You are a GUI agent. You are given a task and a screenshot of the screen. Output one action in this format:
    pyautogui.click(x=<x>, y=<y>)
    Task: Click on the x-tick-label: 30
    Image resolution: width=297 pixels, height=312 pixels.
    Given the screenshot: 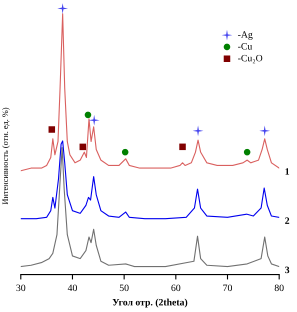 What is the action you would take?
    pyautogui.click(x=21, y=288)
    